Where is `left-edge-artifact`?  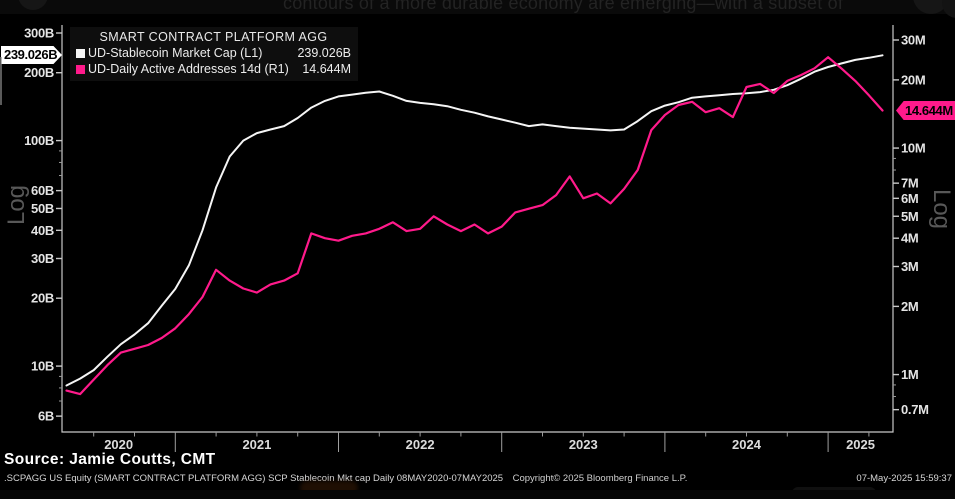 left-edge-artifact is located at coordinates (1, 81).